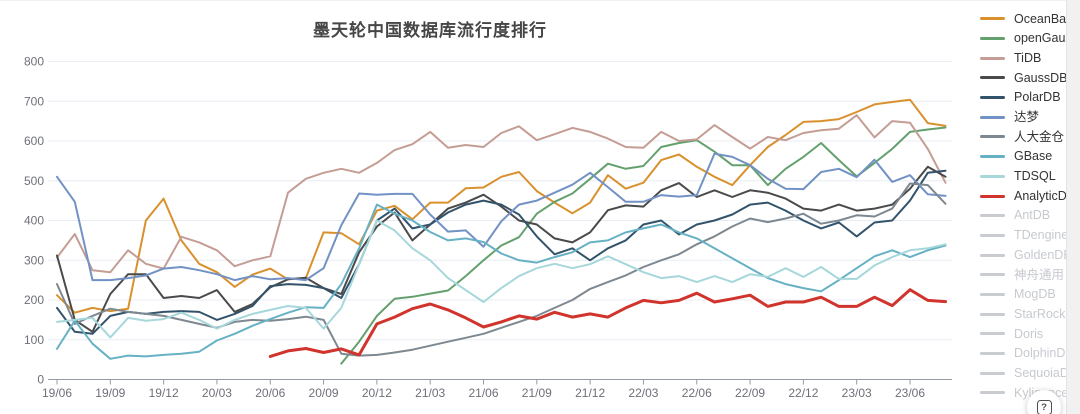 The width and height of the screenshot is (1080, 414). I want to click on x-axis-label: 22/09, so click(750, 393).